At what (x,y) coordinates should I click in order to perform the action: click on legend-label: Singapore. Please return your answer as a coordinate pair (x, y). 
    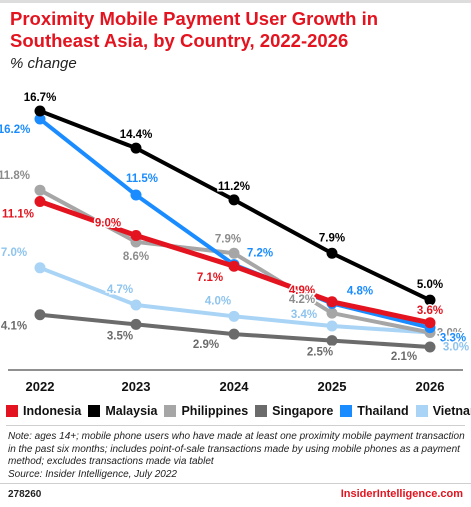
    Looking at the image, I should click on (303, 411).